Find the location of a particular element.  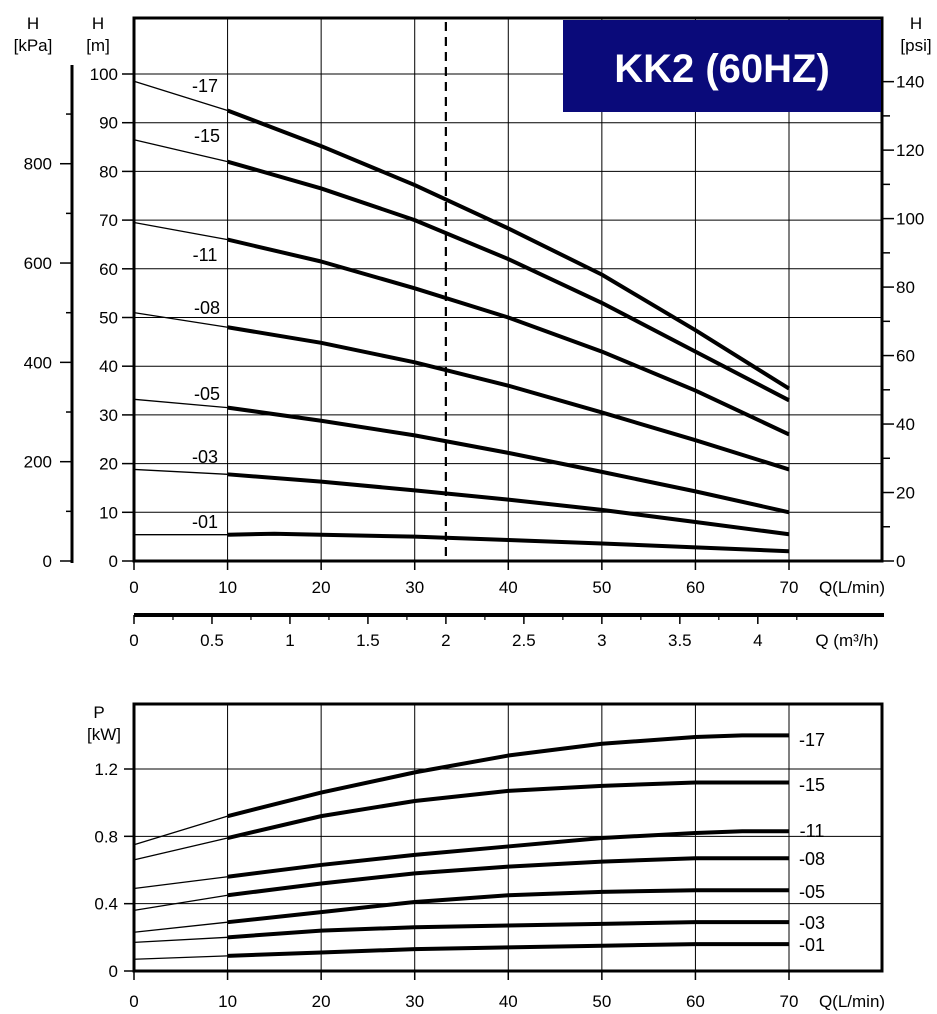

kpa-axis-label-unit: [kPa] is located at coordinates (33, 45).